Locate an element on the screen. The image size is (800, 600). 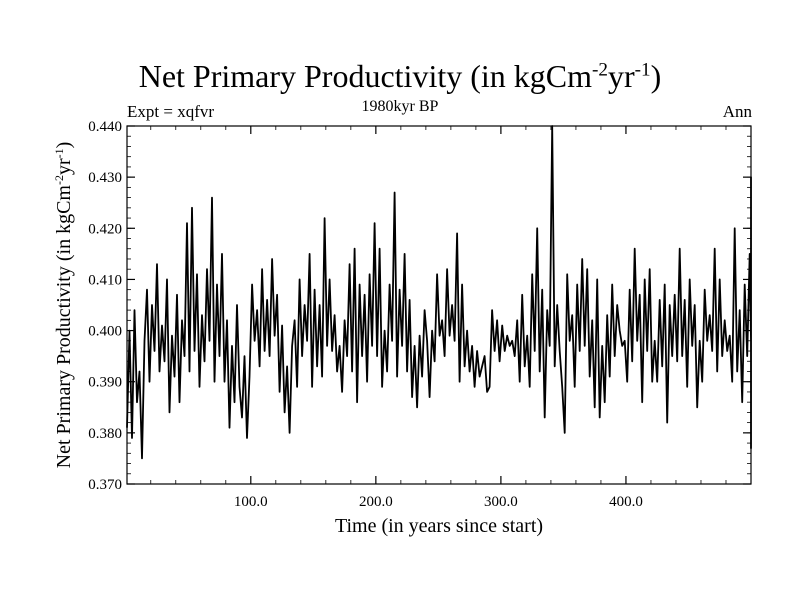
y-tick-label: 0.380 is located at coordinates (105, 434).